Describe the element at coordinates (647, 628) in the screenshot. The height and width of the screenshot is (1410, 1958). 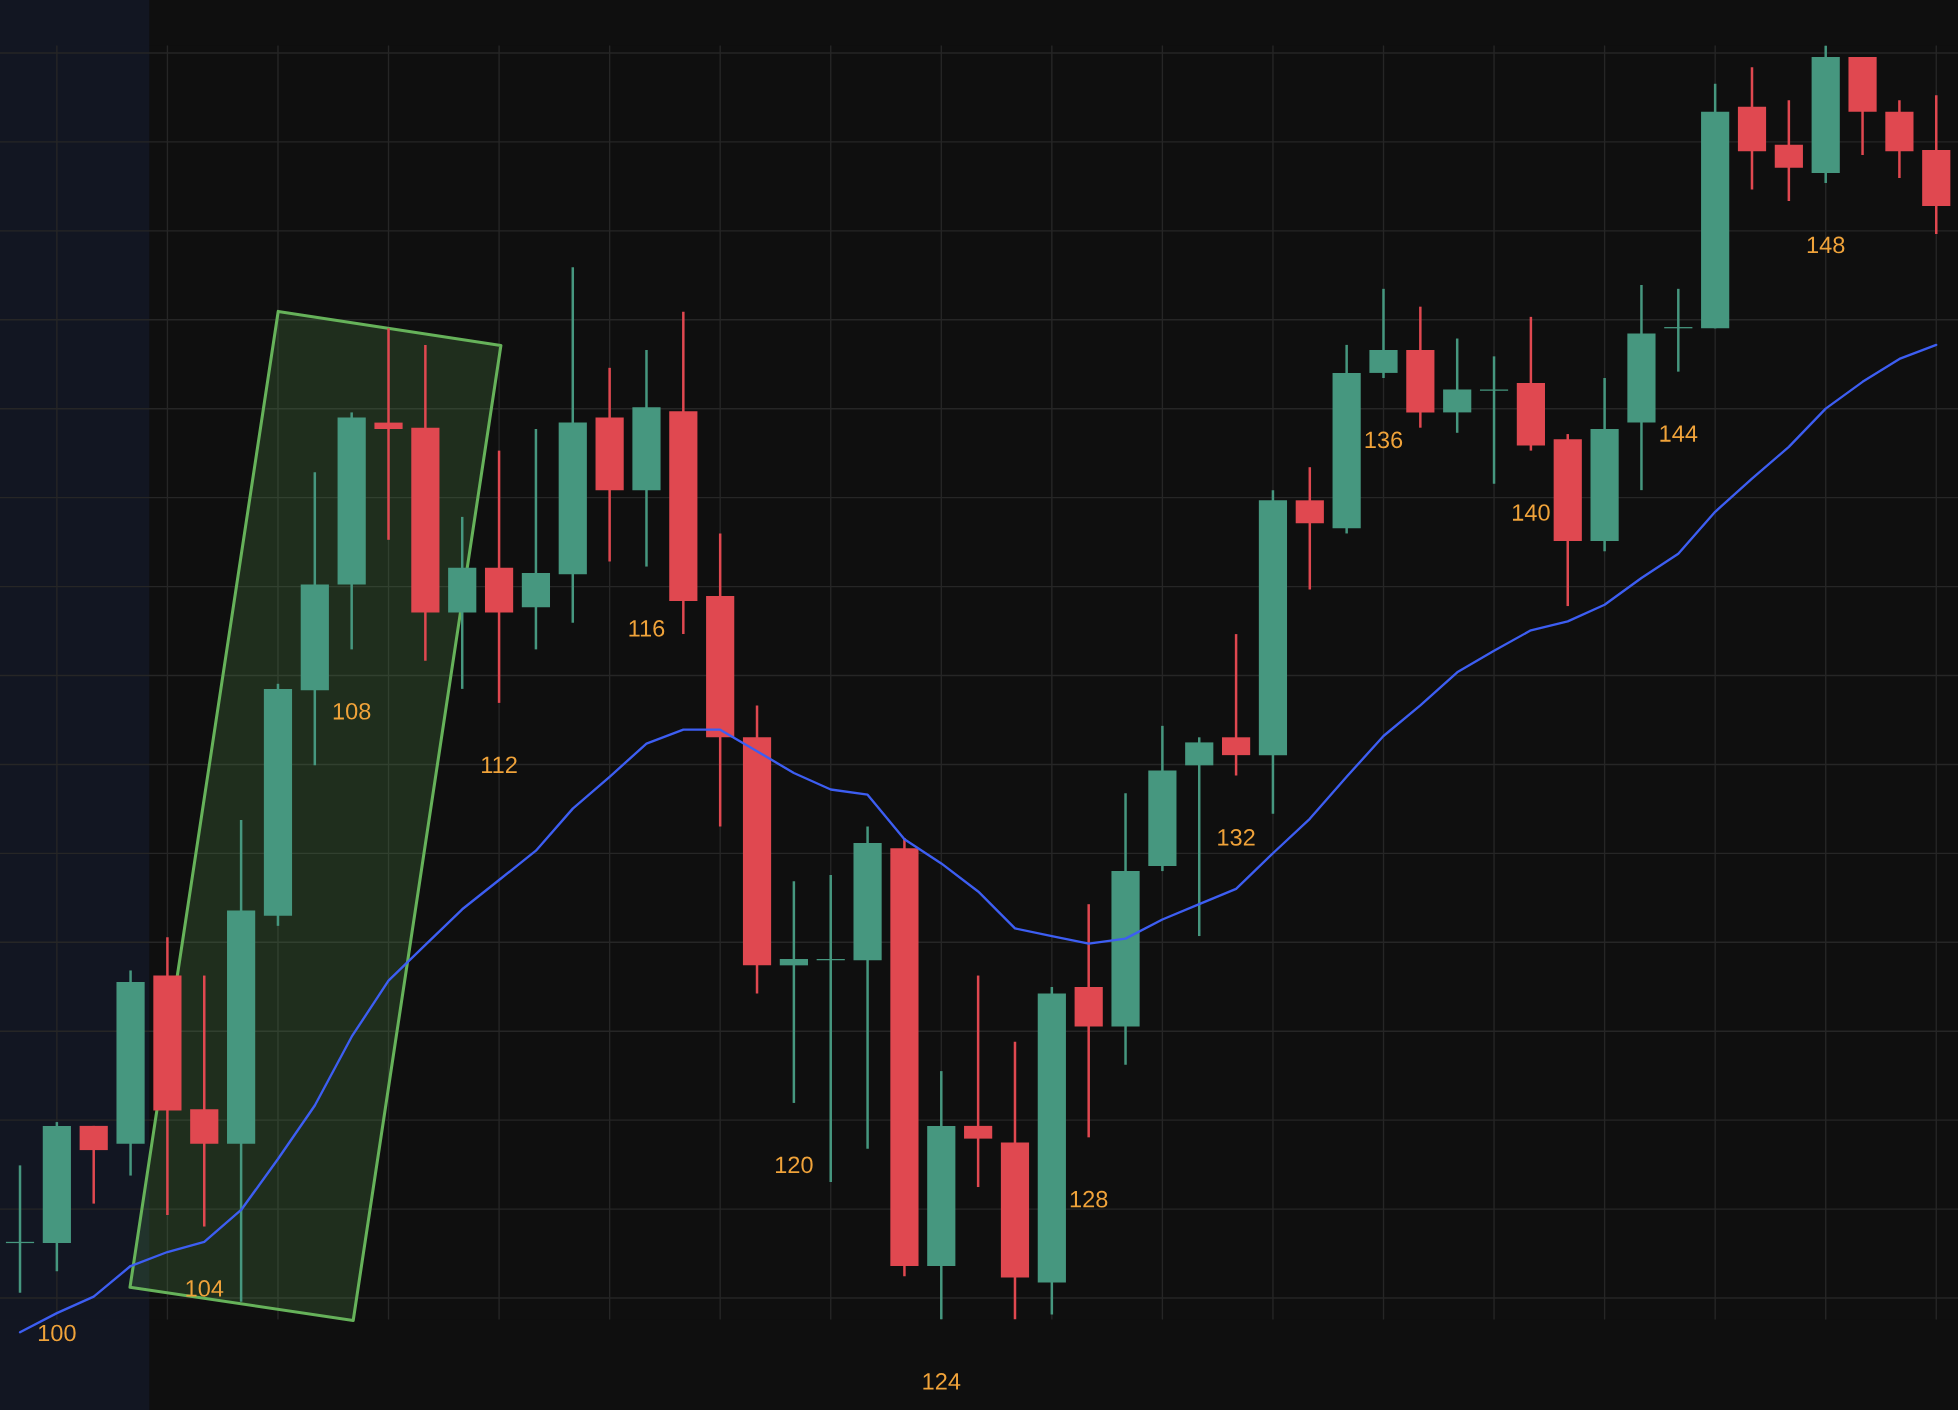
I see `x-tick-label: 116` at that location.